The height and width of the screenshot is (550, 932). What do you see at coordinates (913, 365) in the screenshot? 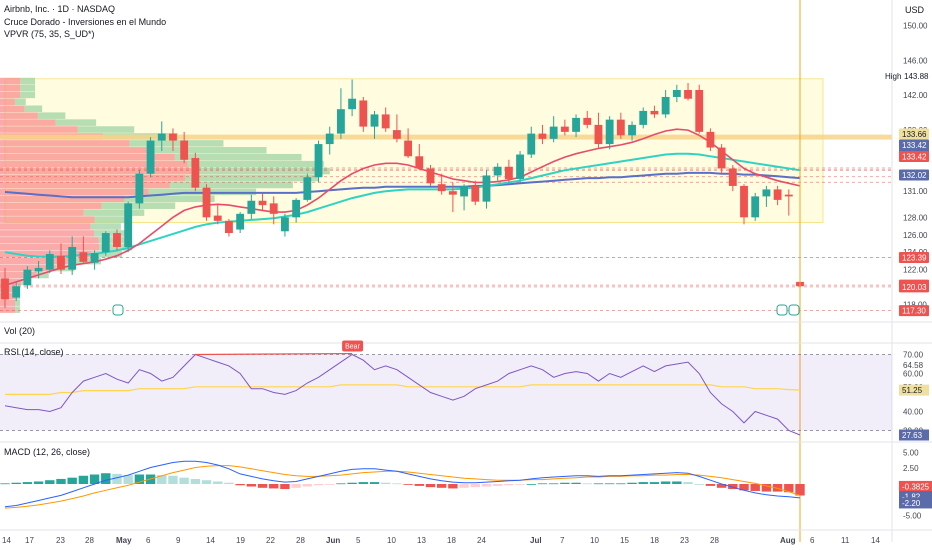
I see `rsi-axis-tick: 64.58` at bounding box center [913, 365].